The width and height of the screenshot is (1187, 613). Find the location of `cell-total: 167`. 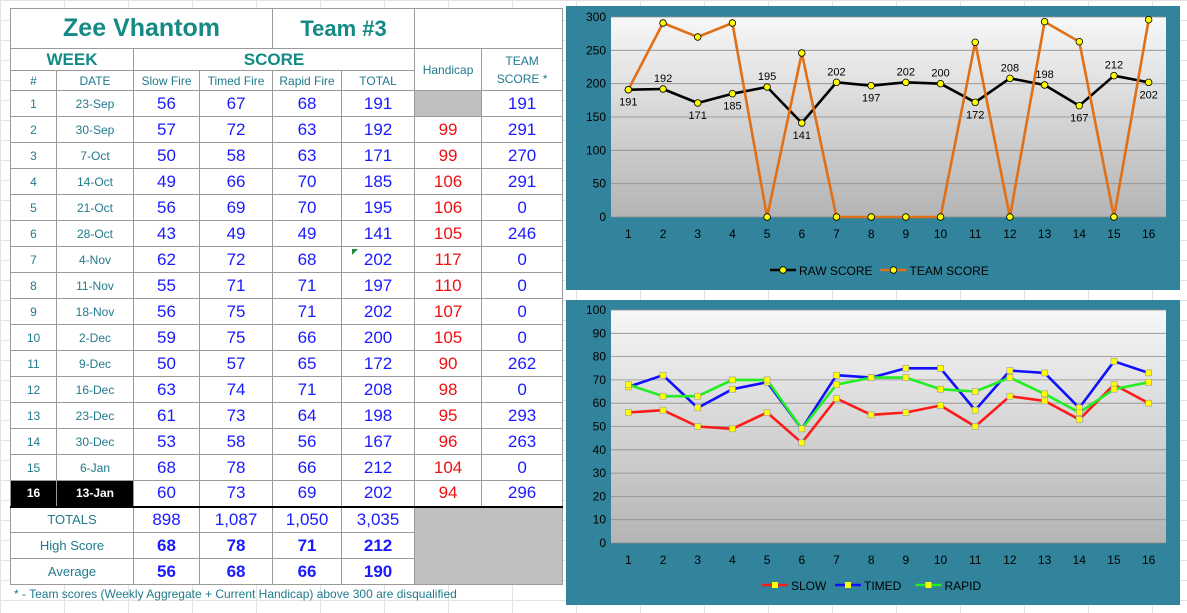

cell-total: 167 is located at coordinates (378, 441).